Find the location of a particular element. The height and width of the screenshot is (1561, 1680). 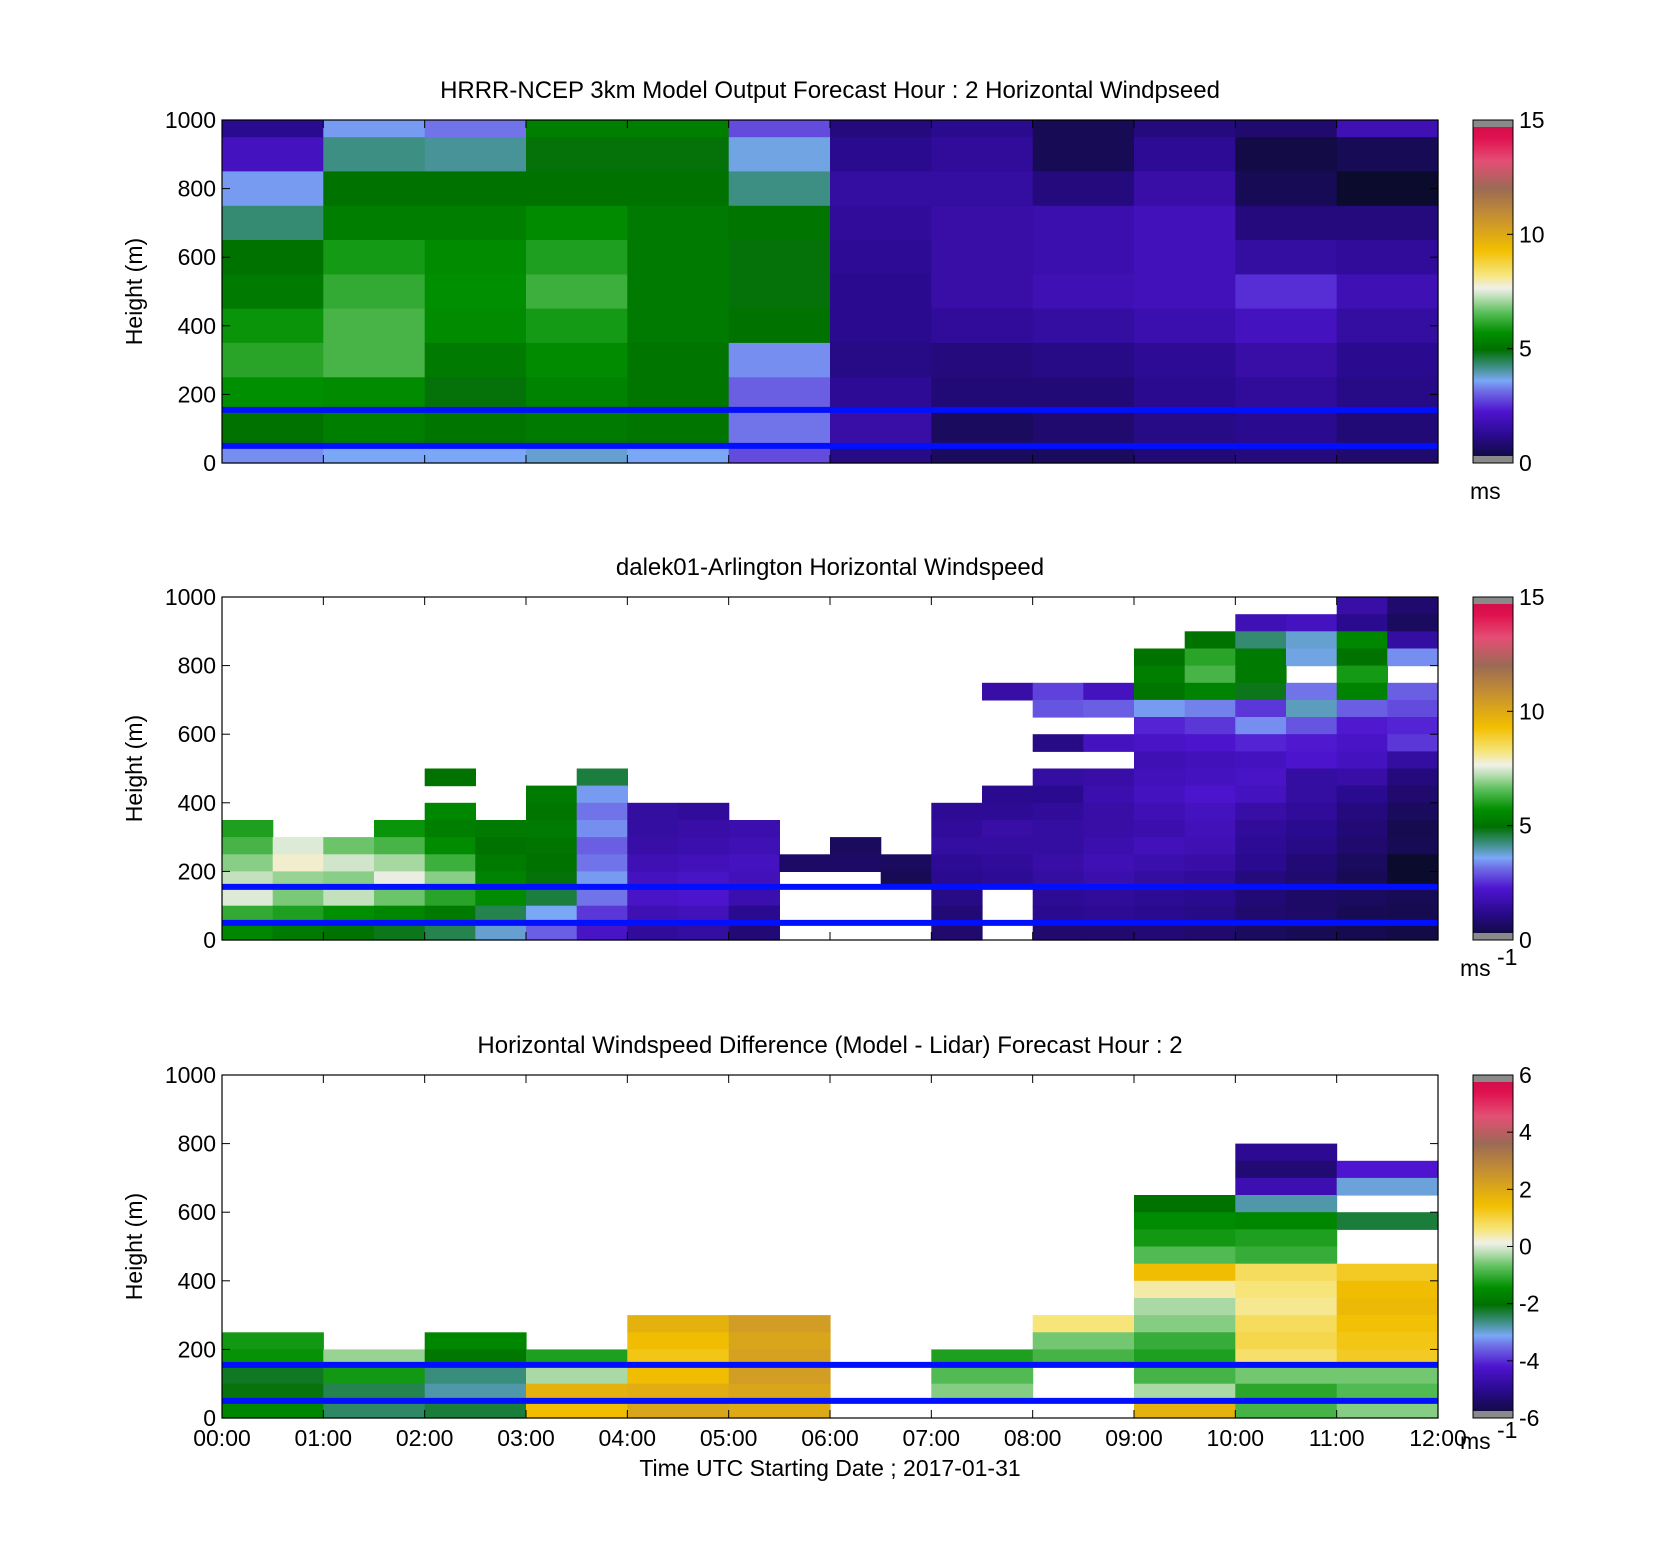

colorbar-tick-label: 15 is located at coordinates (1532, 597).